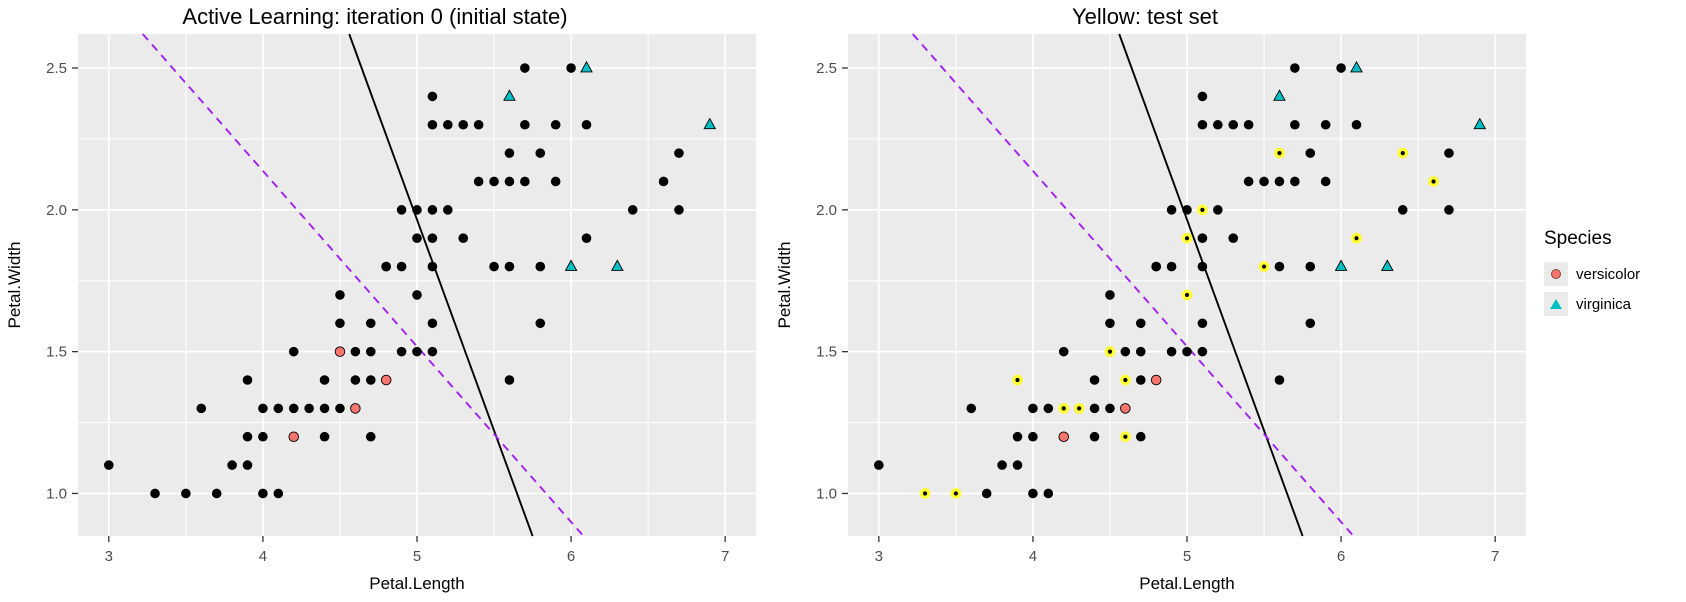 The height and width of the screenshot is (602, 1686). Describe the element at coordinates (56, 68) in the screenshot. I see `y-tick-label: 2.5` at that location.